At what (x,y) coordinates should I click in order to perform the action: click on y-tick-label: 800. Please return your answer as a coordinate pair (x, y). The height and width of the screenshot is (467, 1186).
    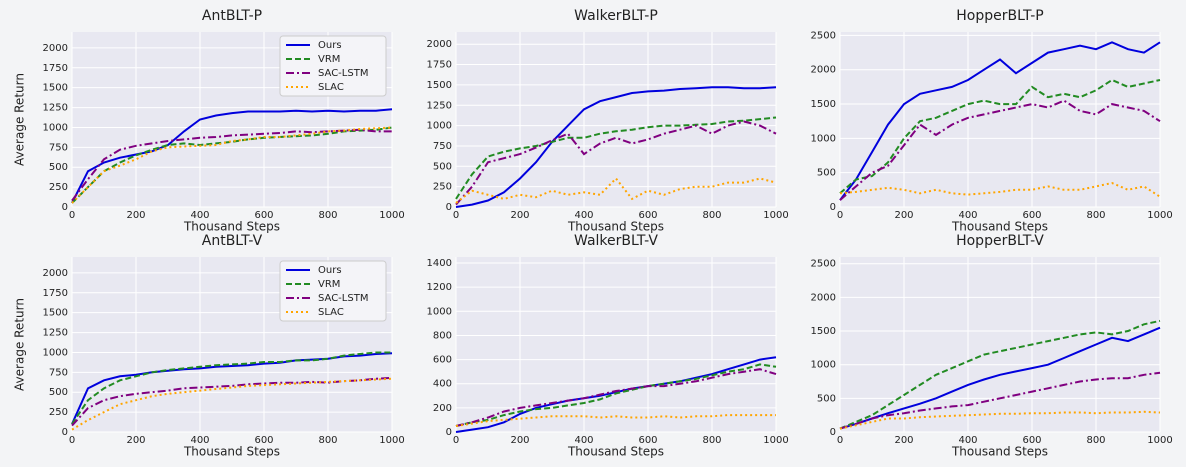
    Looking at the image, I should click on (442, 335).